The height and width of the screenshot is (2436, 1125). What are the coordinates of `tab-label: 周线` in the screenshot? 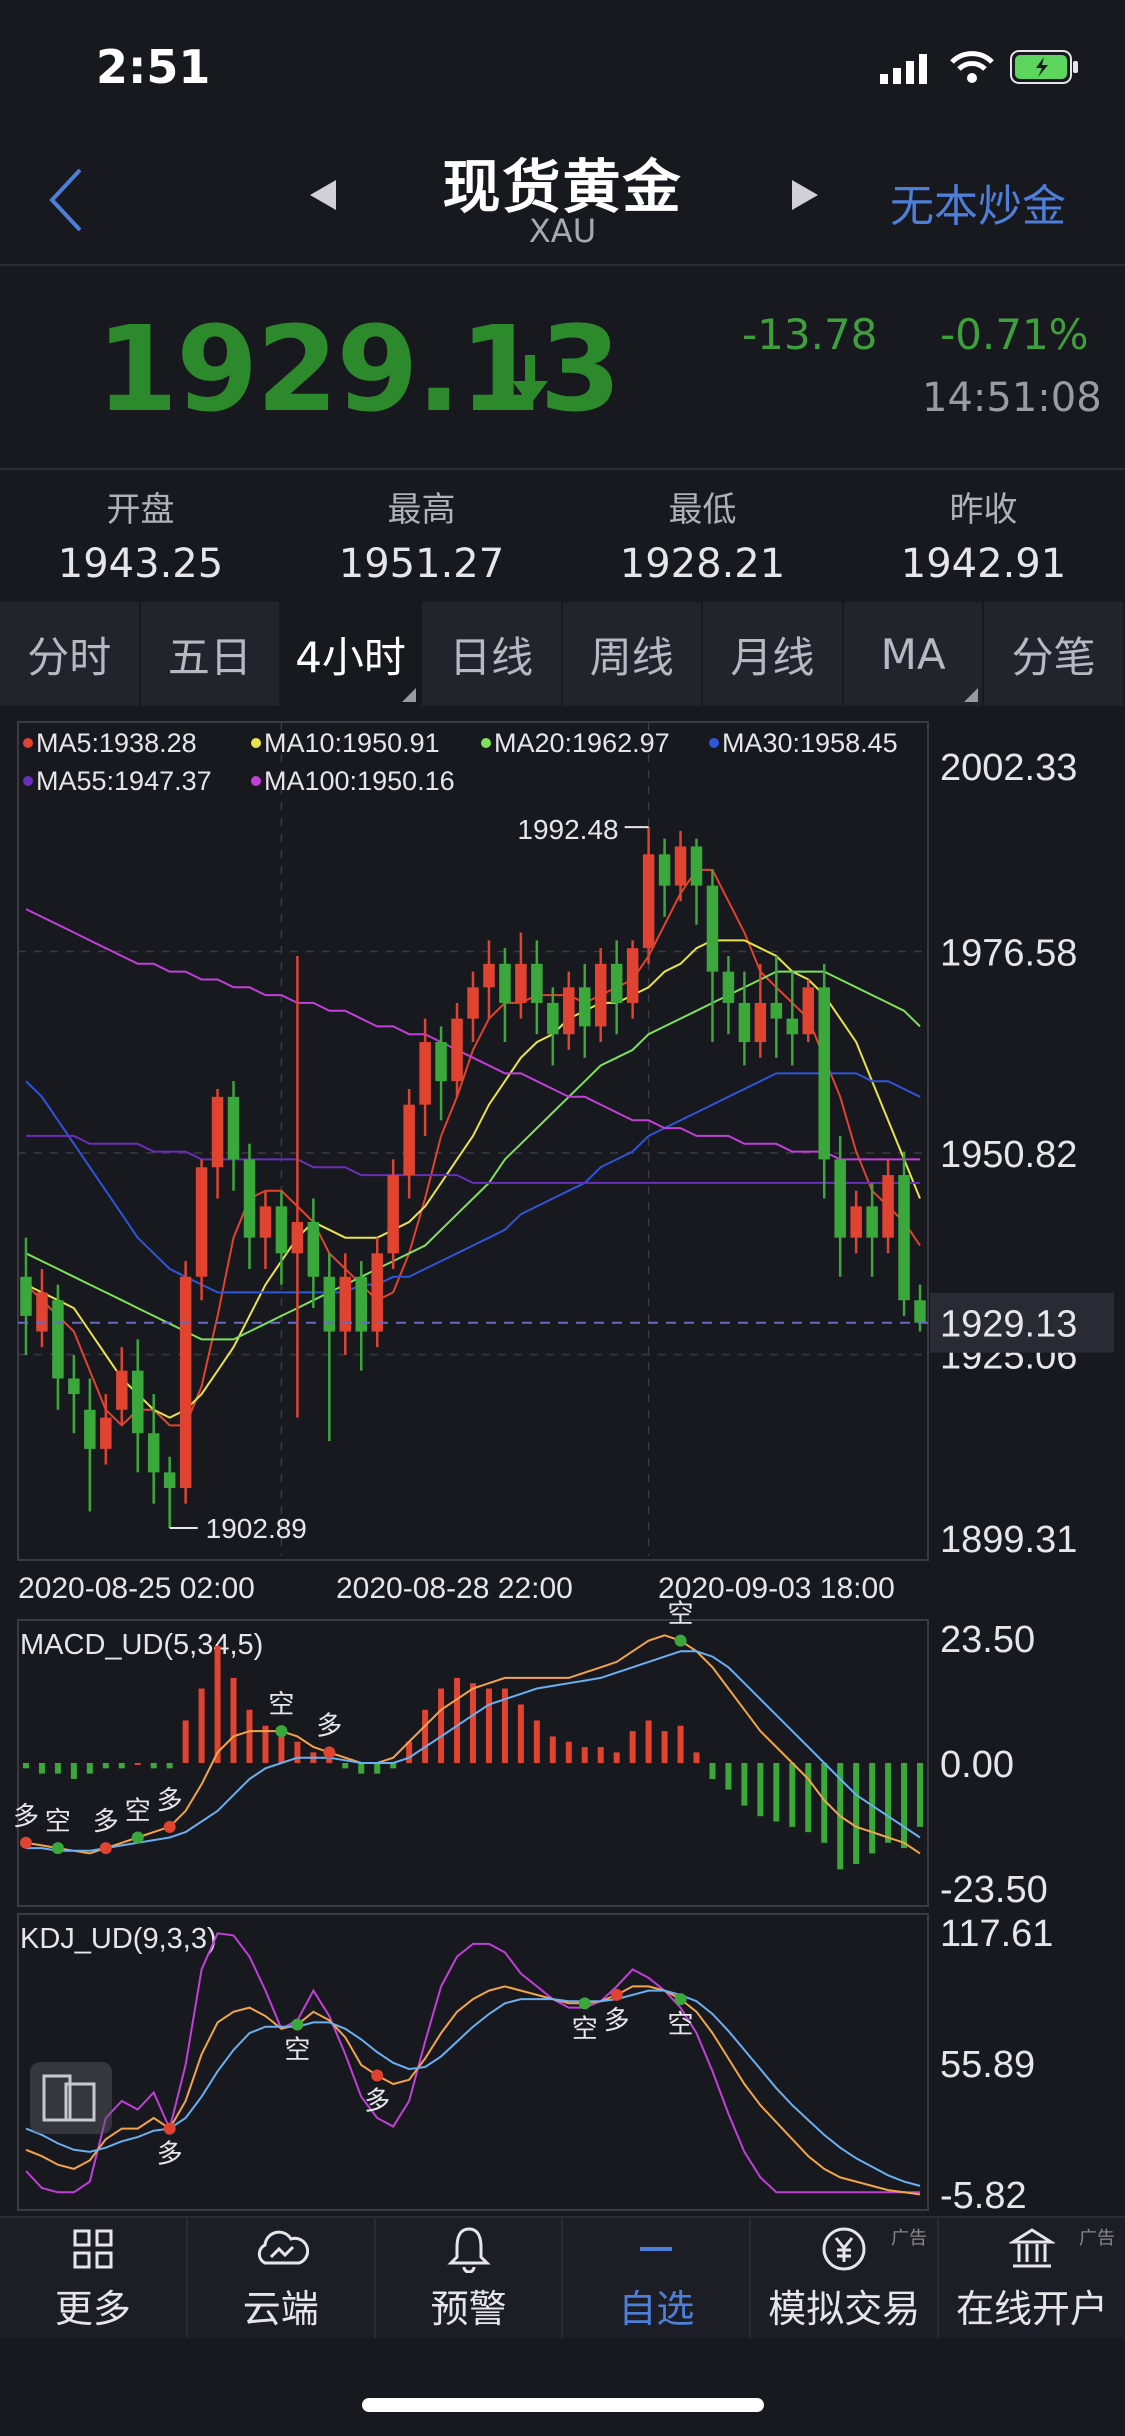 It's located at (631, 657).